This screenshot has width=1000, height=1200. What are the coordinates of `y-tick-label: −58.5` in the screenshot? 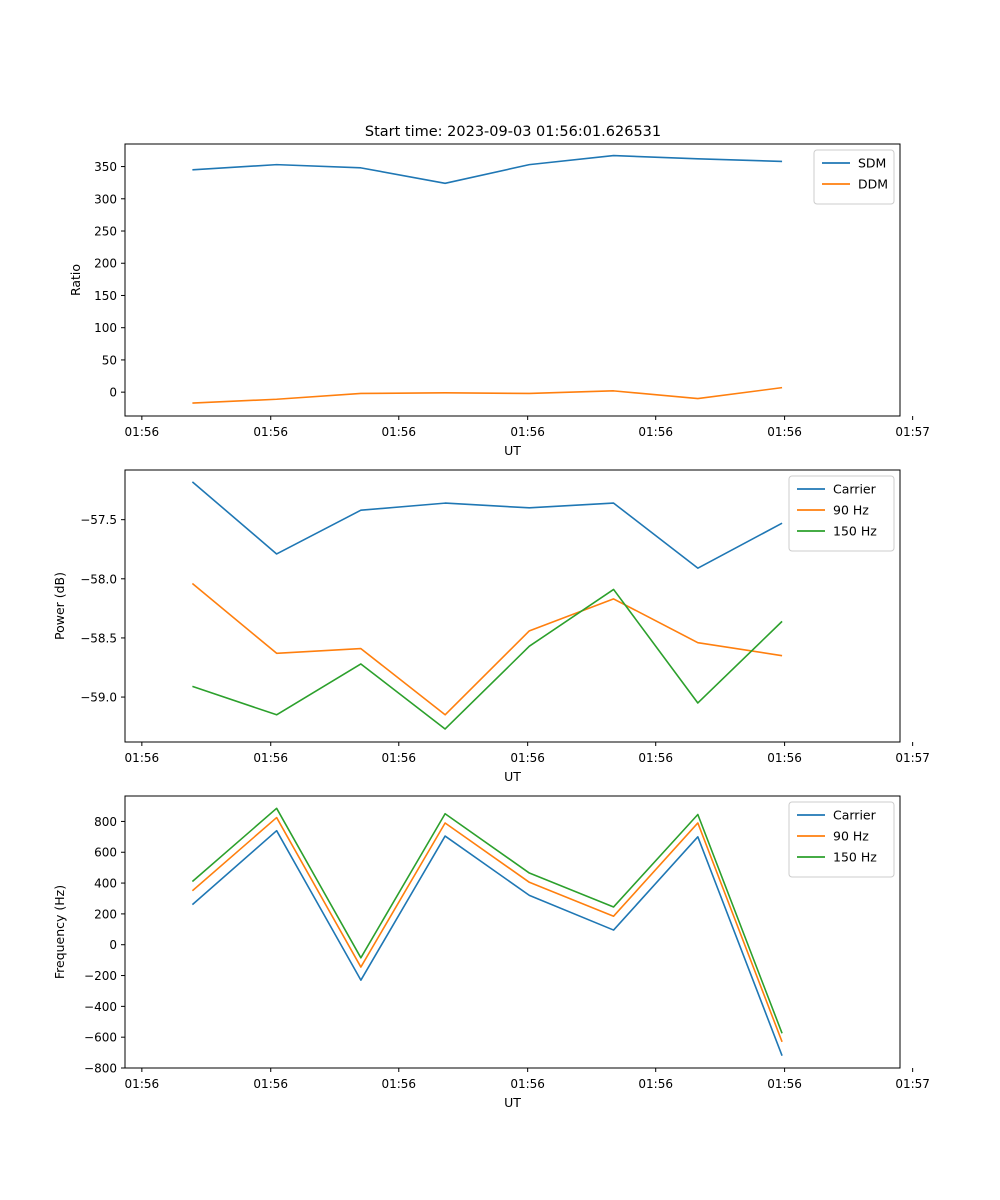 It's located at (98, 638).